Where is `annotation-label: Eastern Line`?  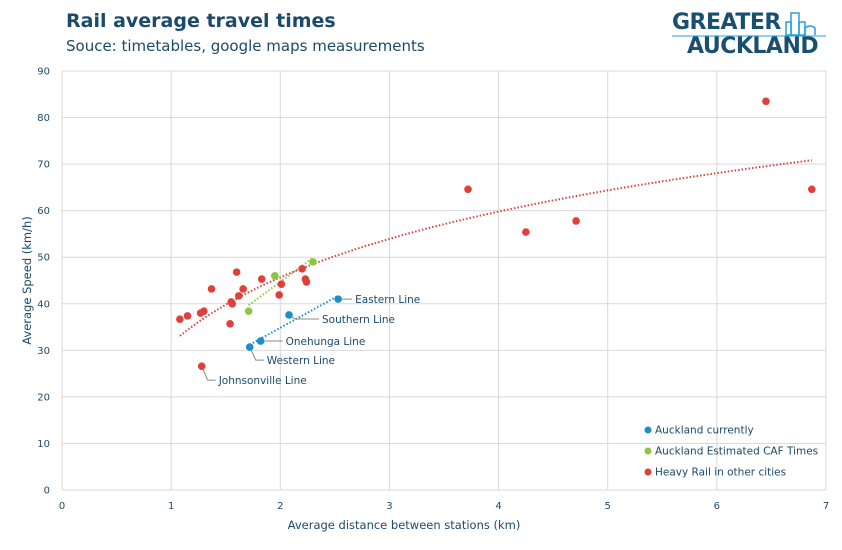
annotation-label: Eastern Line is located at coordinates (387, 300).